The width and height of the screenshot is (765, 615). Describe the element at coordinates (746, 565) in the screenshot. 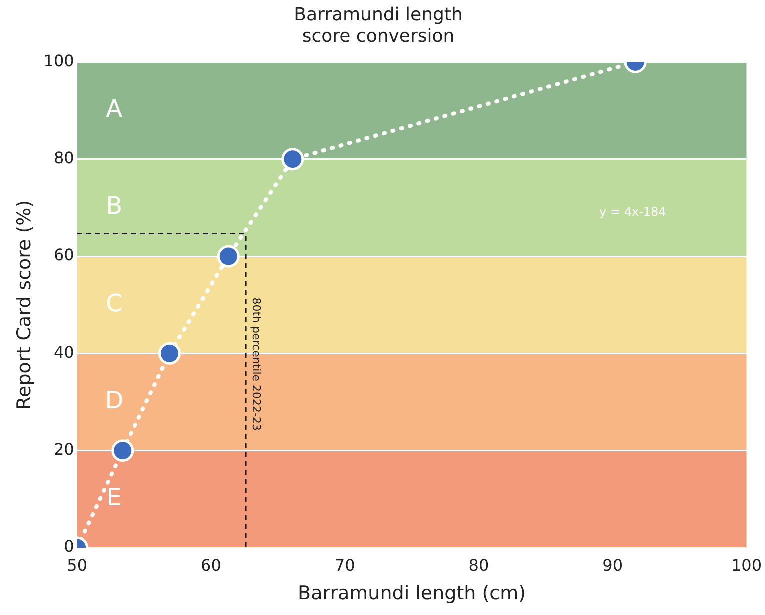

I see `x-tick-label: 100` at that location.